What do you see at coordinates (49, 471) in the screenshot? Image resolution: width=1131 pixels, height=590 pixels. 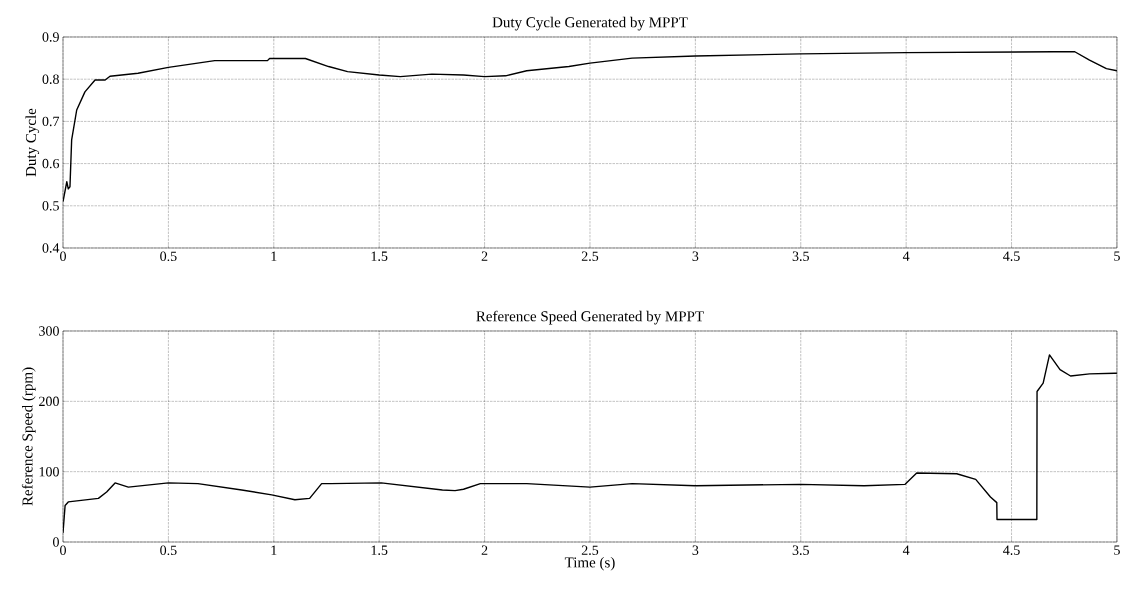 I see `y-tick-label: 100` at bounding box center [49, 471].